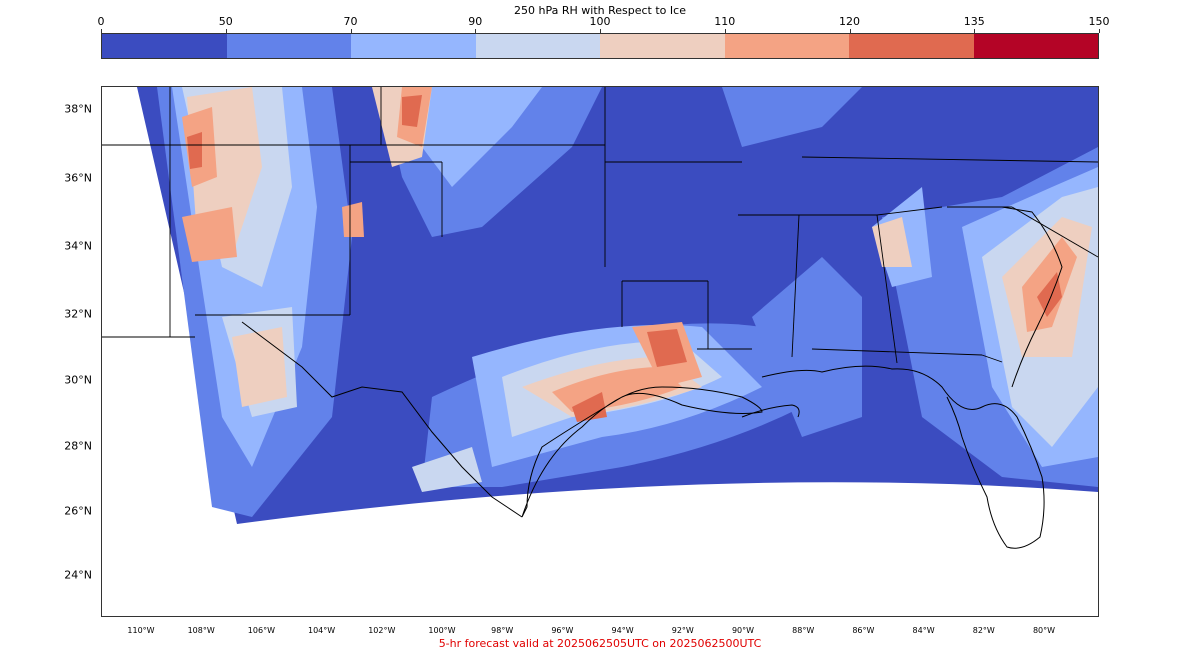 This screenshot has width=1200, height=650. I want to click on latitude-label: 30°N, so click(78, 380).